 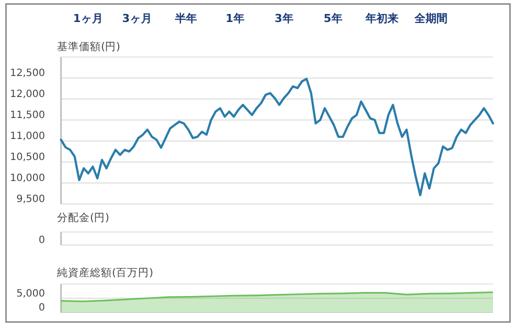 I want to click on y-tick-label: 12,000, so click(x=27, y=94).